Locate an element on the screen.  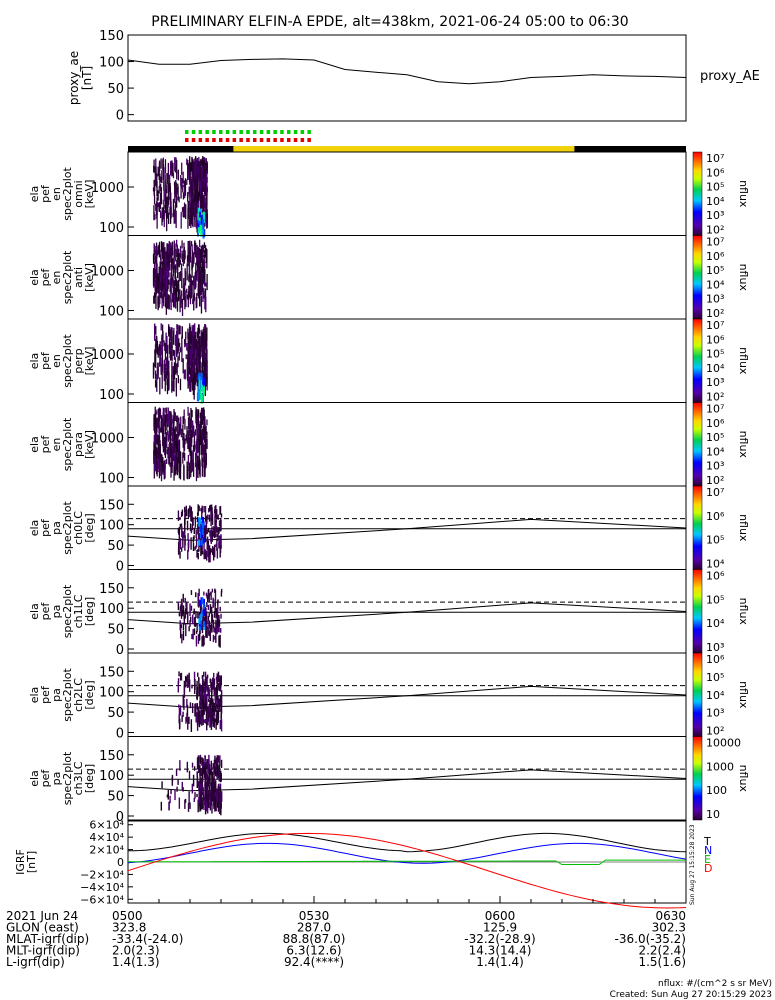
igrf-legend-d: D is located at coordinates (708, 868).